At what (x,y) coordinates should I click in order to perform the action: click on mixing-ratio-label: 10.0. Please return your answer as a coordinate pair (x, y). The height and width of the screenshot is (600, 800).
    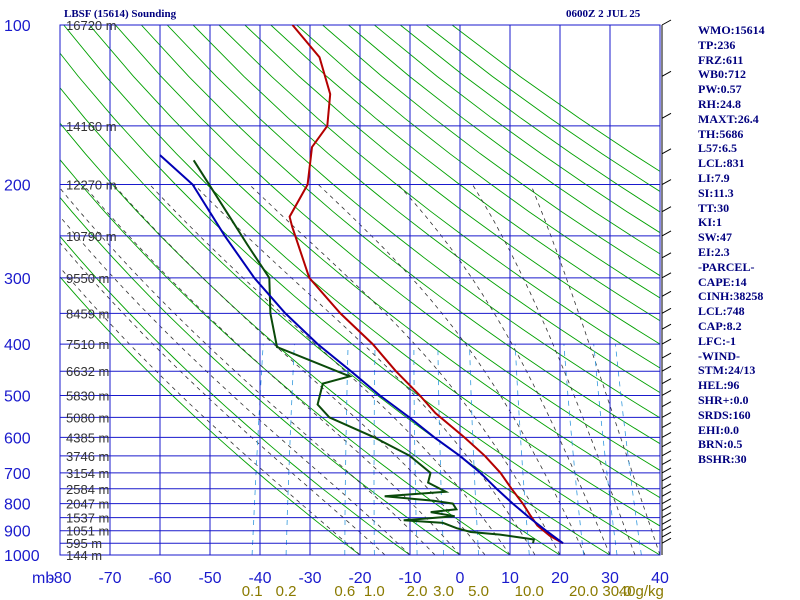
    Looking at the image, I should click on (529, 591).